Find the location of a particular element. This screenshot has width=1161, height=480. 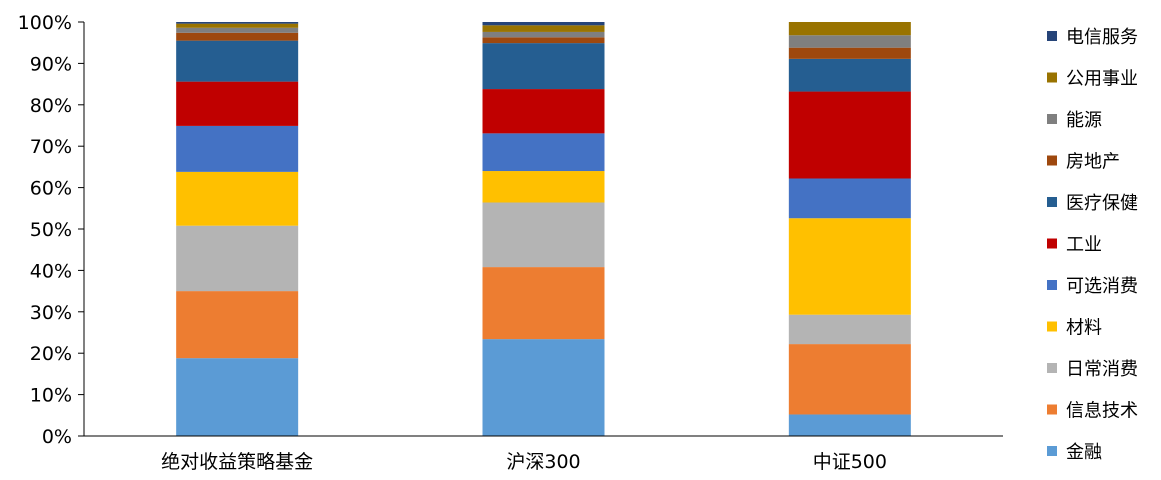

y-tick-label: 70% is located at coordinates (51, 147).